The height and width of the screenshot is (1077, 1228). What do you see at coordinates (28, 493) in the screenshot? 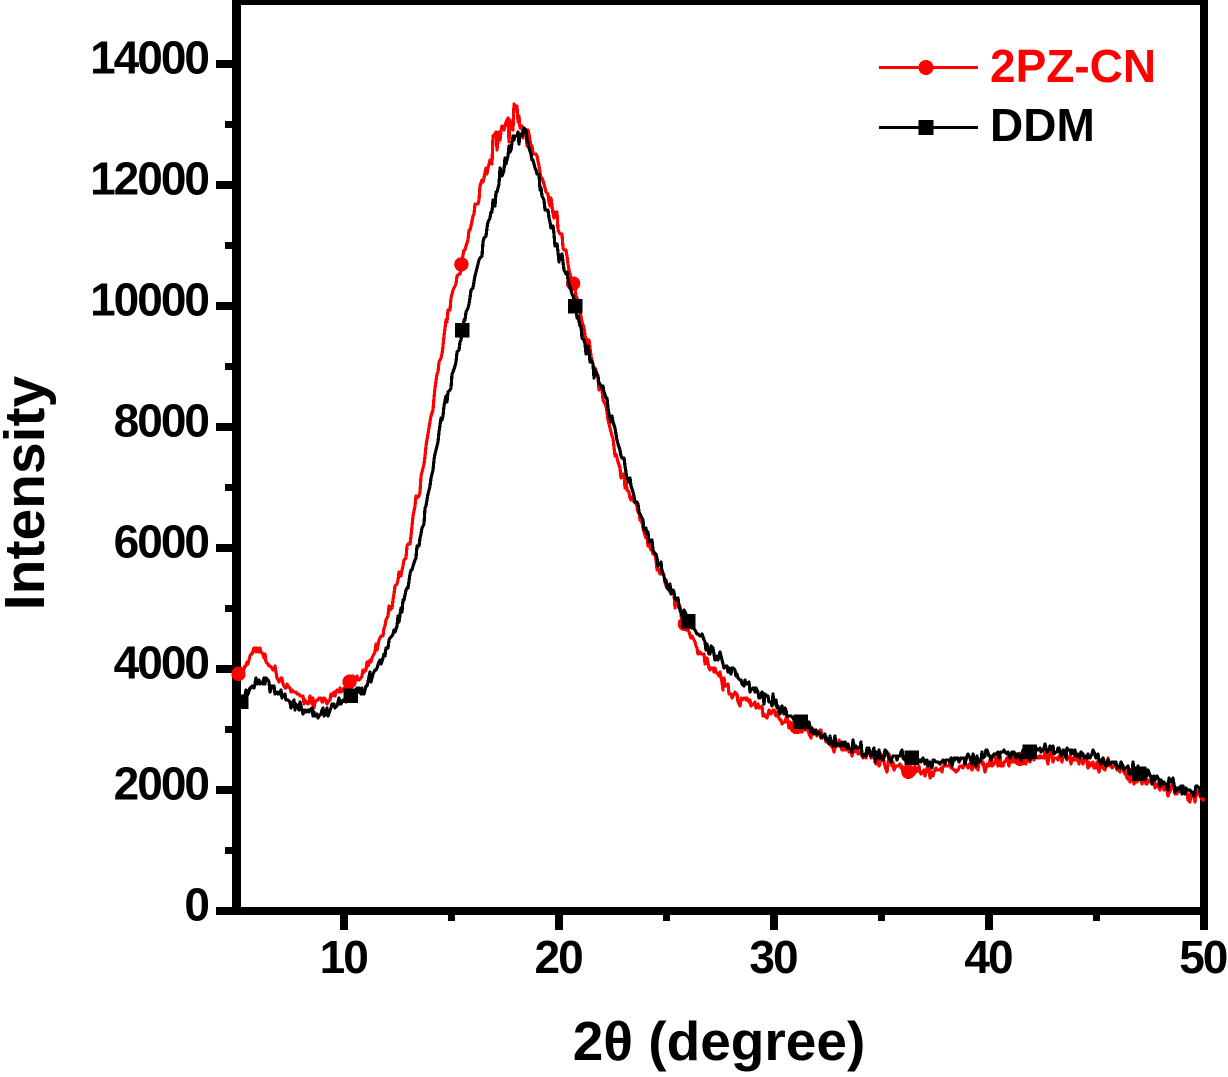
I see `svg-text: Intensity` at bounding box center [28, 493].